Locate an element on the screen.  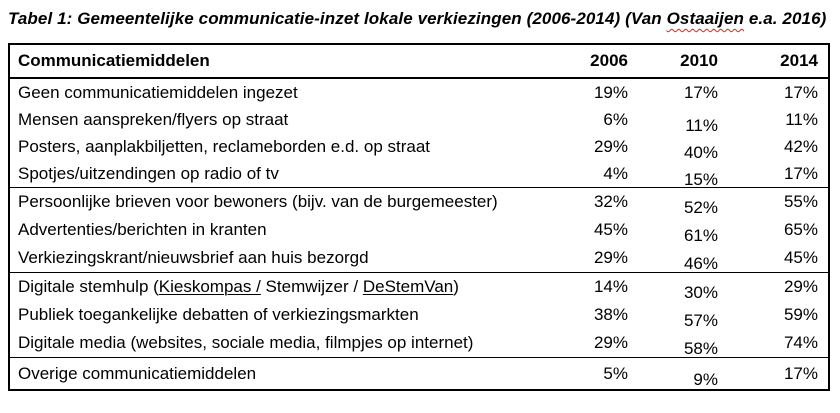
table-row: Overige communicatiemiddelen 5% 9% 17% is located at coordinates (419, 373).